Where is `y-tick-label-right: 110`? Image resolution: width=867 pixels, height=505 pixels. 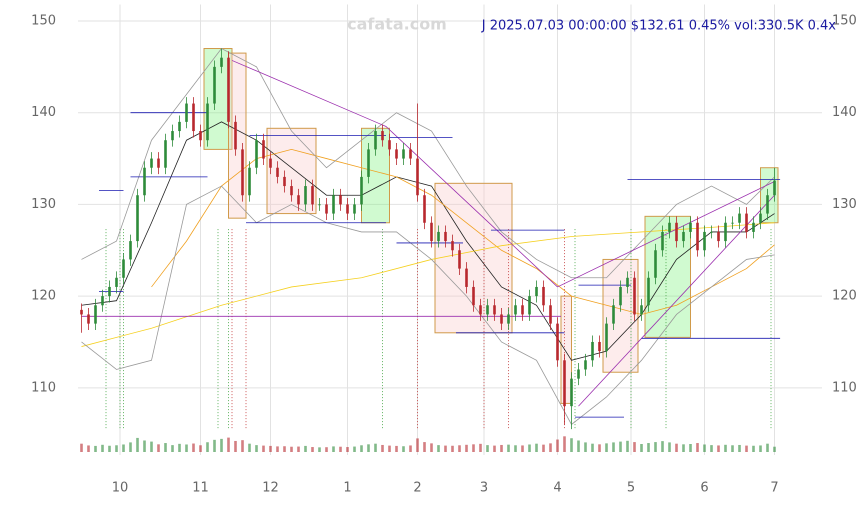
y-tick-label-right: 110 is located at coordinates (844, 387).